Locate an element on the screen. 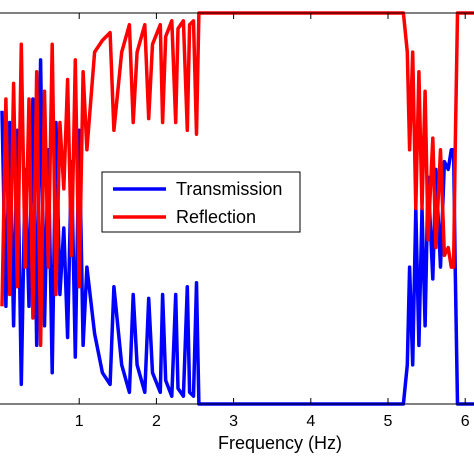 The width and height of the screenshot is (474, 474). x-tick-label: 2 is located at coordinates (156, 421).